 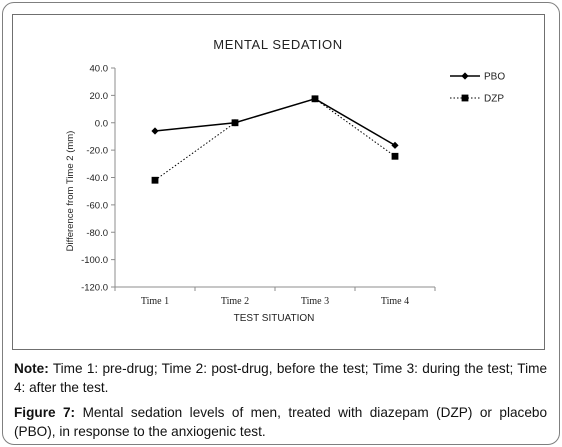 What do you see at coordinates (99, 69) in the screenshot?
I see `y-tick-label: 40.0` at bounding box center [99, 69].